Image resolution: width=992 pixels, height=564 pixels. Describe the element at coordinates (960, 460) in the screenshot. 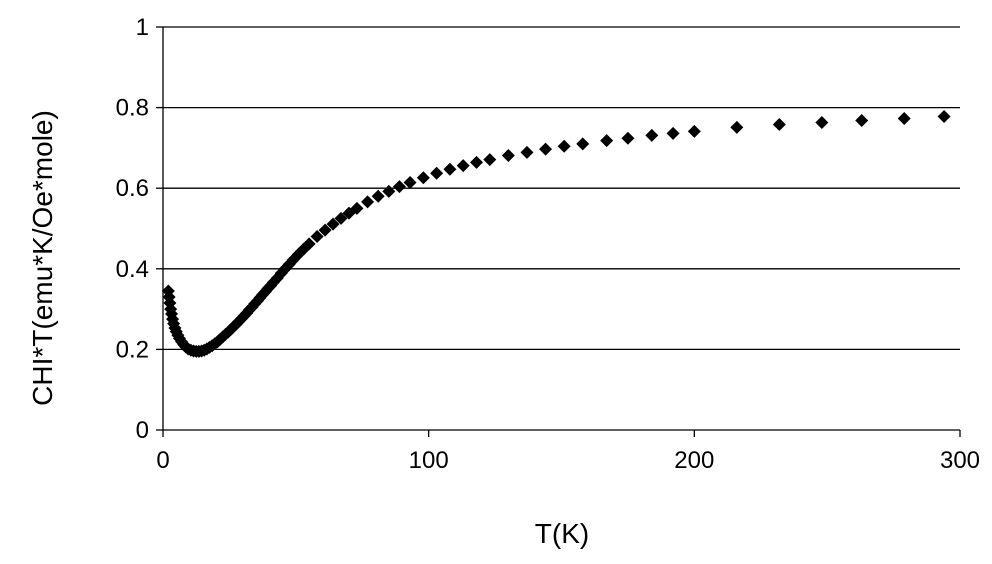

I see `x-tick-label: 300` at that location.